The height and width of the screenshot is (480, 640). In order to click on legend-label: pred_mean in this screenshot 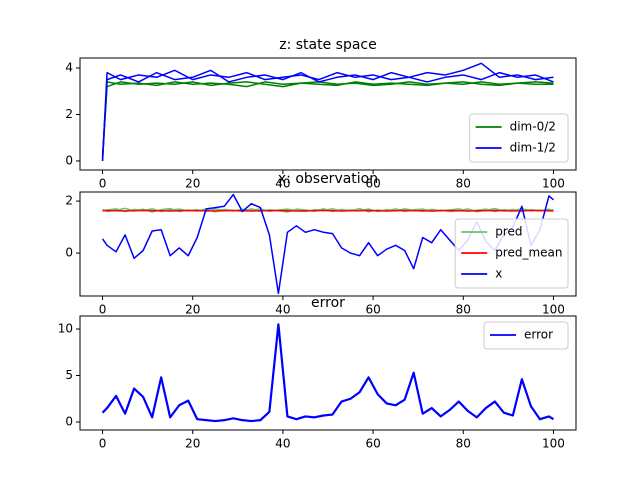, I will do `click(528, 253)`.